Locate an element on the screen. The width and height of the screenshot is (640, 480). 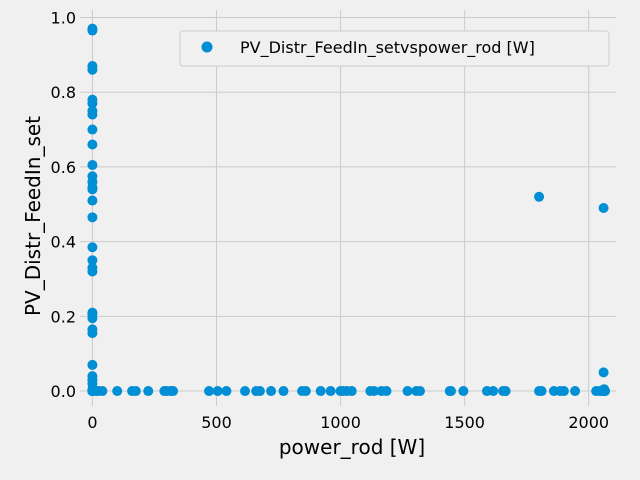
x-tick-label: 2000 is located at coordinates (588, 422).